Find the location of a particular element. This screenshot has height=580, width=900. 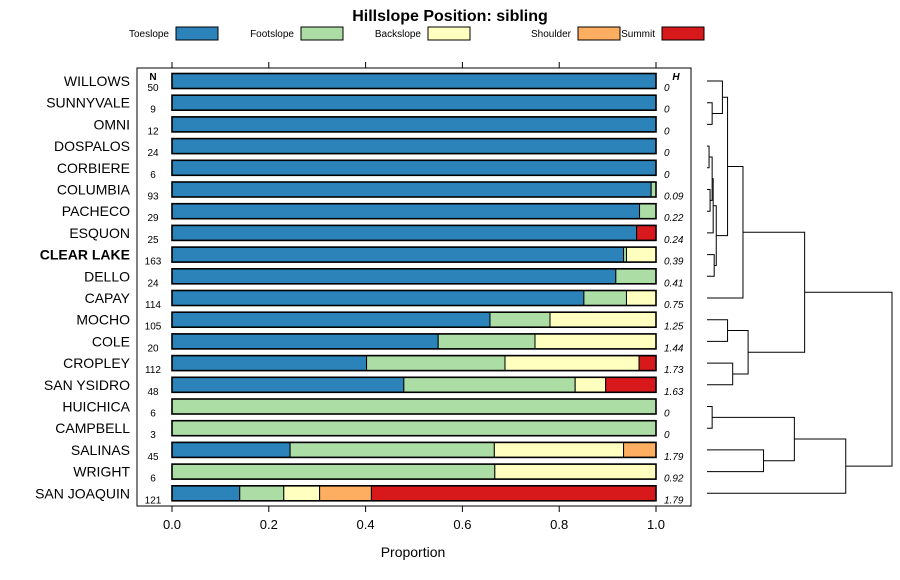

row-san-joaquin-h: 1.79 is located at coordinates (674, 500).